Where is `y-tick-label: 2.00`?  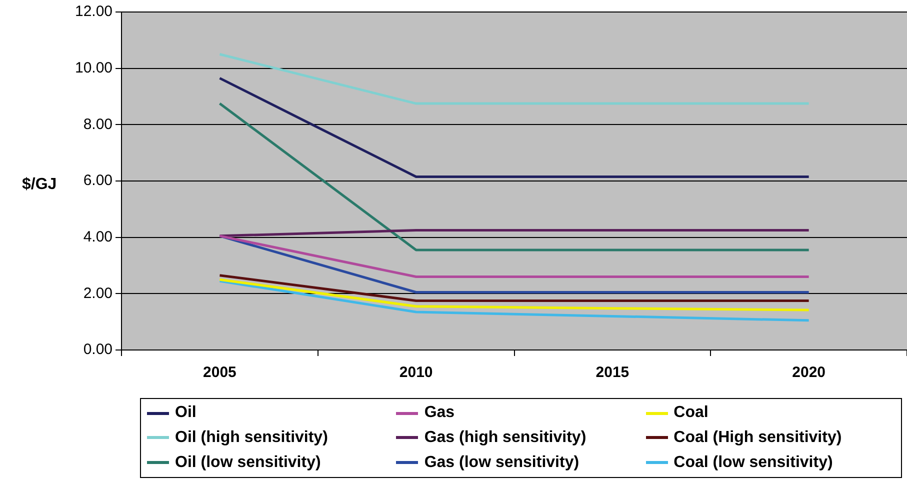 y-tick-label: 2.00 is located at coordinates (98, 293).